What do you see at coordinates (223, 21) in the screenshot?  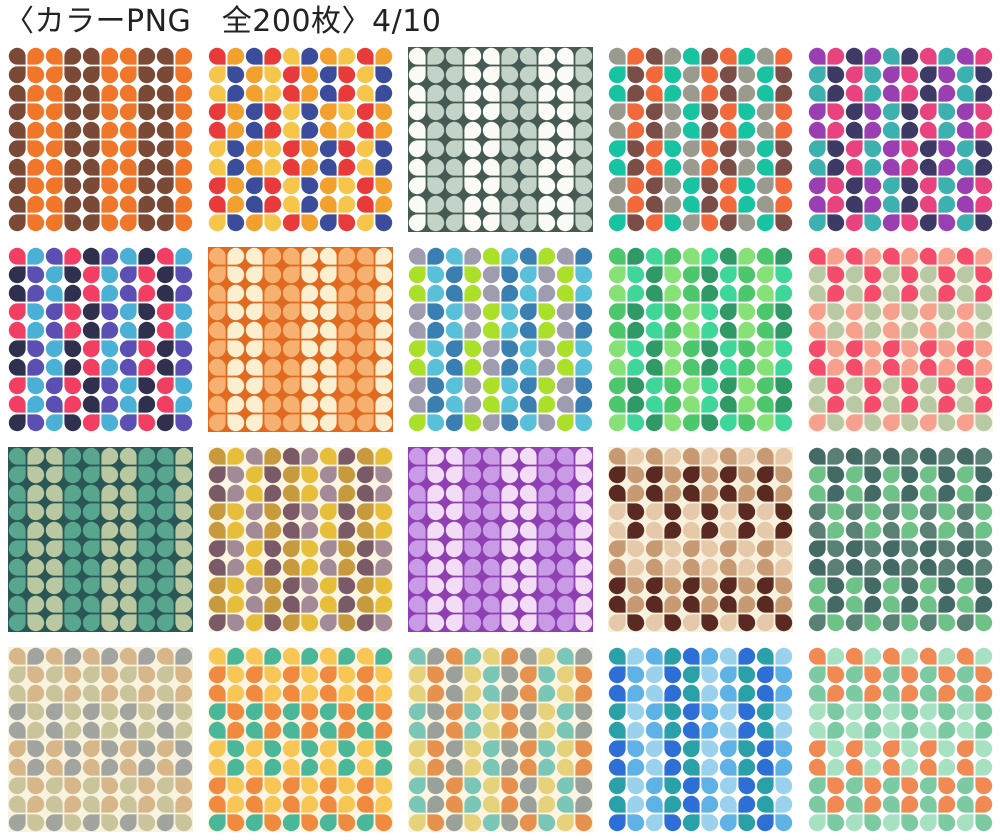 I see `page-title: 〈カラーPNG 全200枚〉4/10` at bounding box center [223, 21].